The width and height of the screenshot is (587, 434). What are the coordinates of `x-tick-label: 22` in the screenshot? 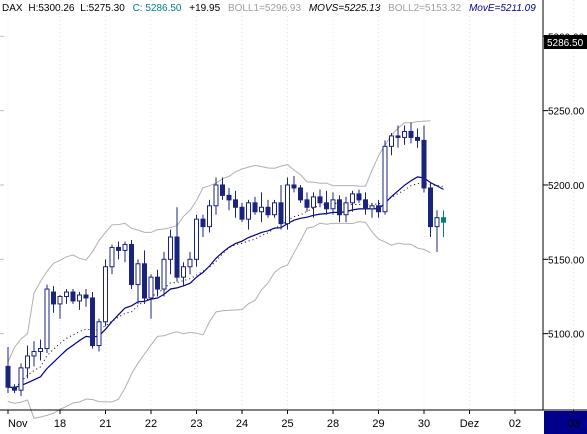 It's located at (151, 424).